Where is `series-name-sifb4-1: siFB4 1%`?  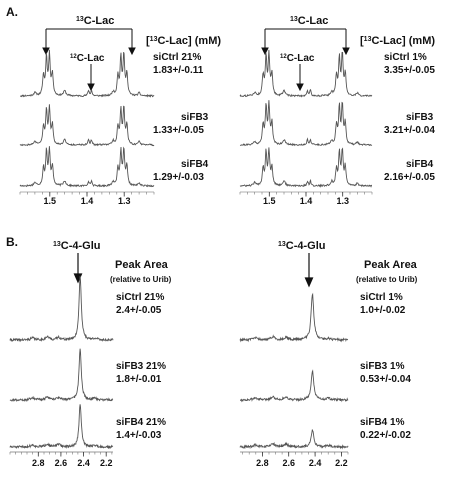
series-name-sifb4-1: siFB4 1% is located at coordinates (382, 422).